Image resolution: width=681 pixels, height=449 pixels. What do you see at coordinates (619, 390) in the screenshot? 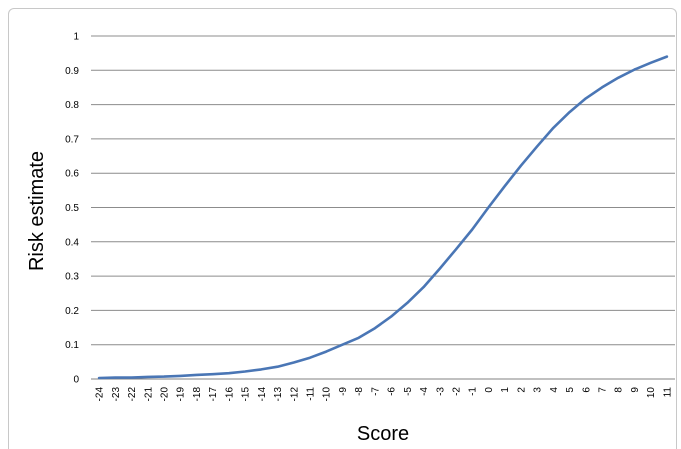
I see `x-tick-label: 8` at bounding box center [619, 390].